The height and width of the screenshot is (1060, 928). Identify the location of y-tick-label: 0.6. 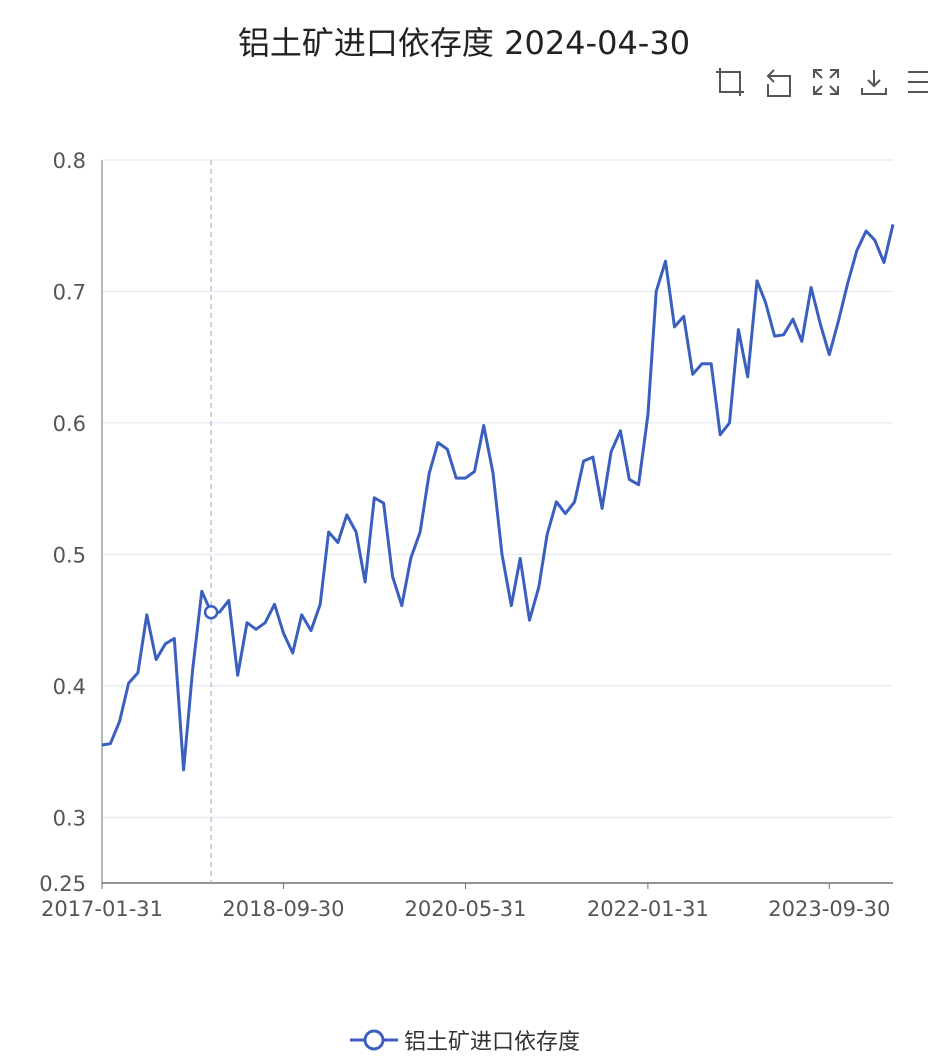
(69, 424).